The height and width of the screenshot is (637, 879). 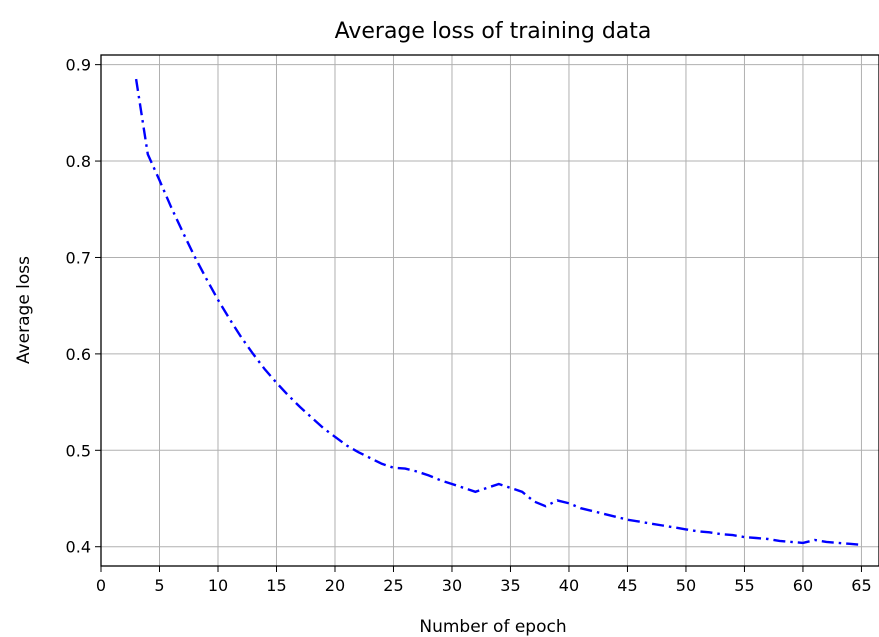 What do you see at coordinates (686, 585) in the screenshot?
I see `x-tick-label: 50` at bounding box center [686, 585].